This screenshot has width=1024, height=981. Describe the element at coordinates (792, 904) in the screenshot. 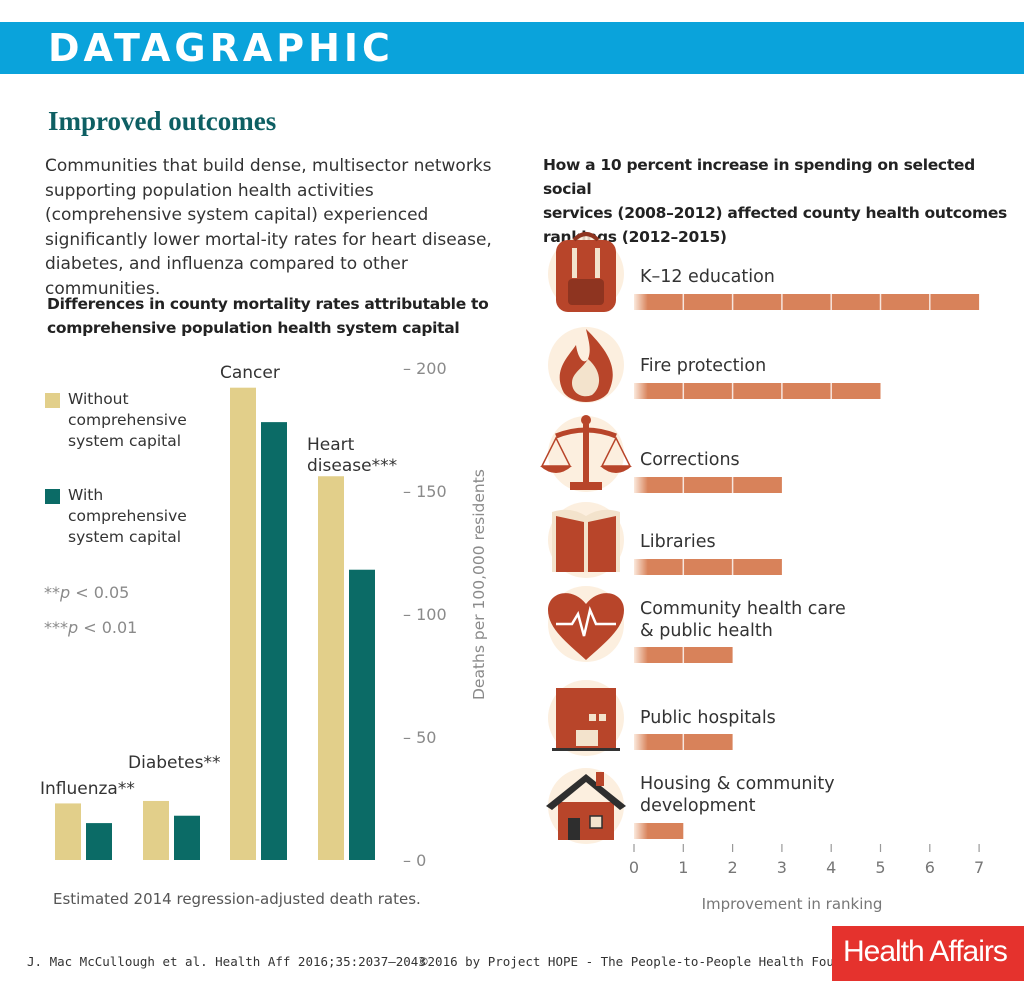

I see `x-axis-label: Improvement in ranking` at that location.